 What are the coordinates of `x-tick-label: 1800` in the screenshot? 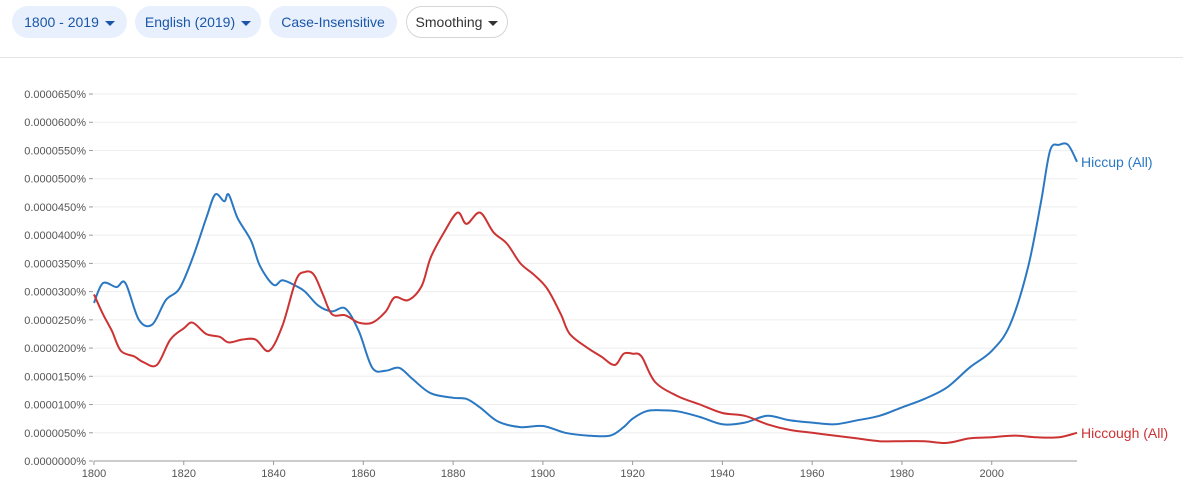 It's located at (94, 474).